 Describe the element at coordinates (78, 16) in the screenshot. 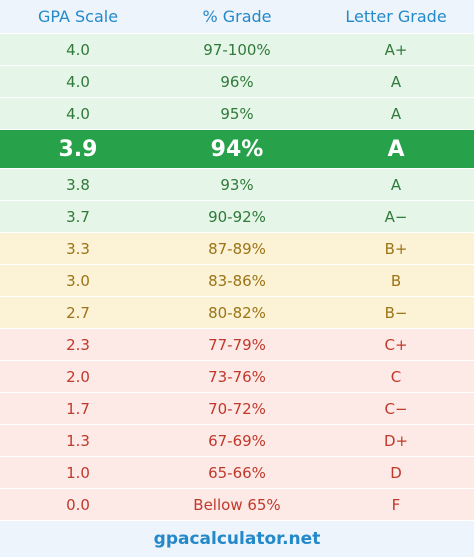

I see `column-header: GPA Scale` at that location.